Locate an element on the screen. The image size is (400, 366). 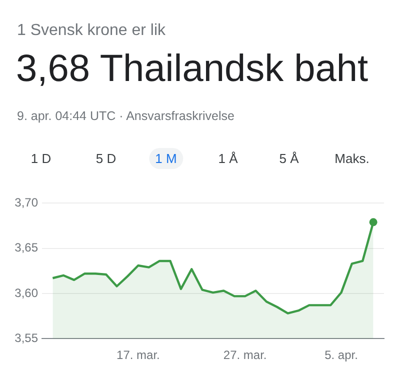
text: 1 D is located at coordinates (41, 159).